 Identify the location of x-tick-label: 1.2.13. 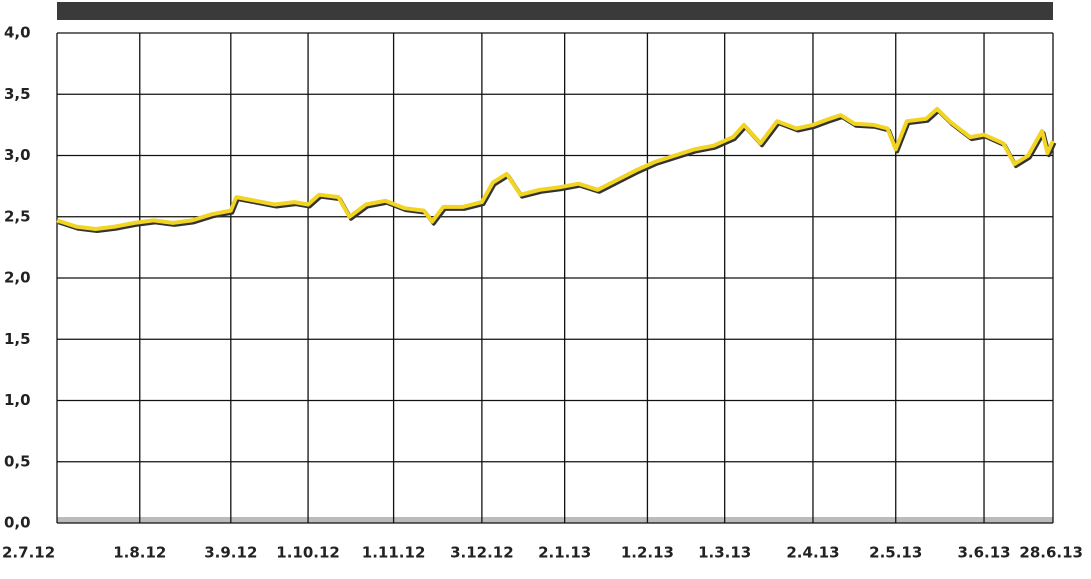
(647, 553).